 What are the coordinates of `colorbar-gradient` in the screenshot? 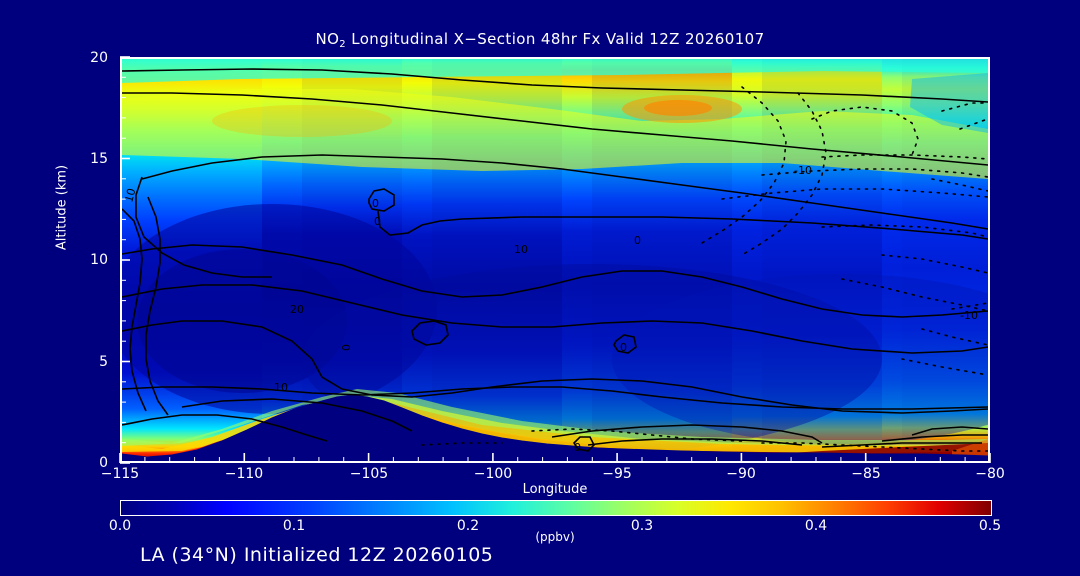 It's located at (556, 508).